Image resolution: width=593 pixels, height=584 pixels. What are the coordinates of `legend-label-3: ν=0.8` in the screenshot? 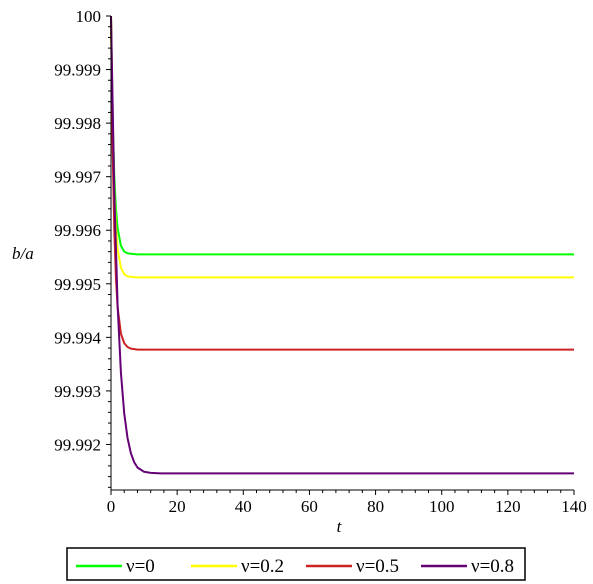 It's located at (492, 566).